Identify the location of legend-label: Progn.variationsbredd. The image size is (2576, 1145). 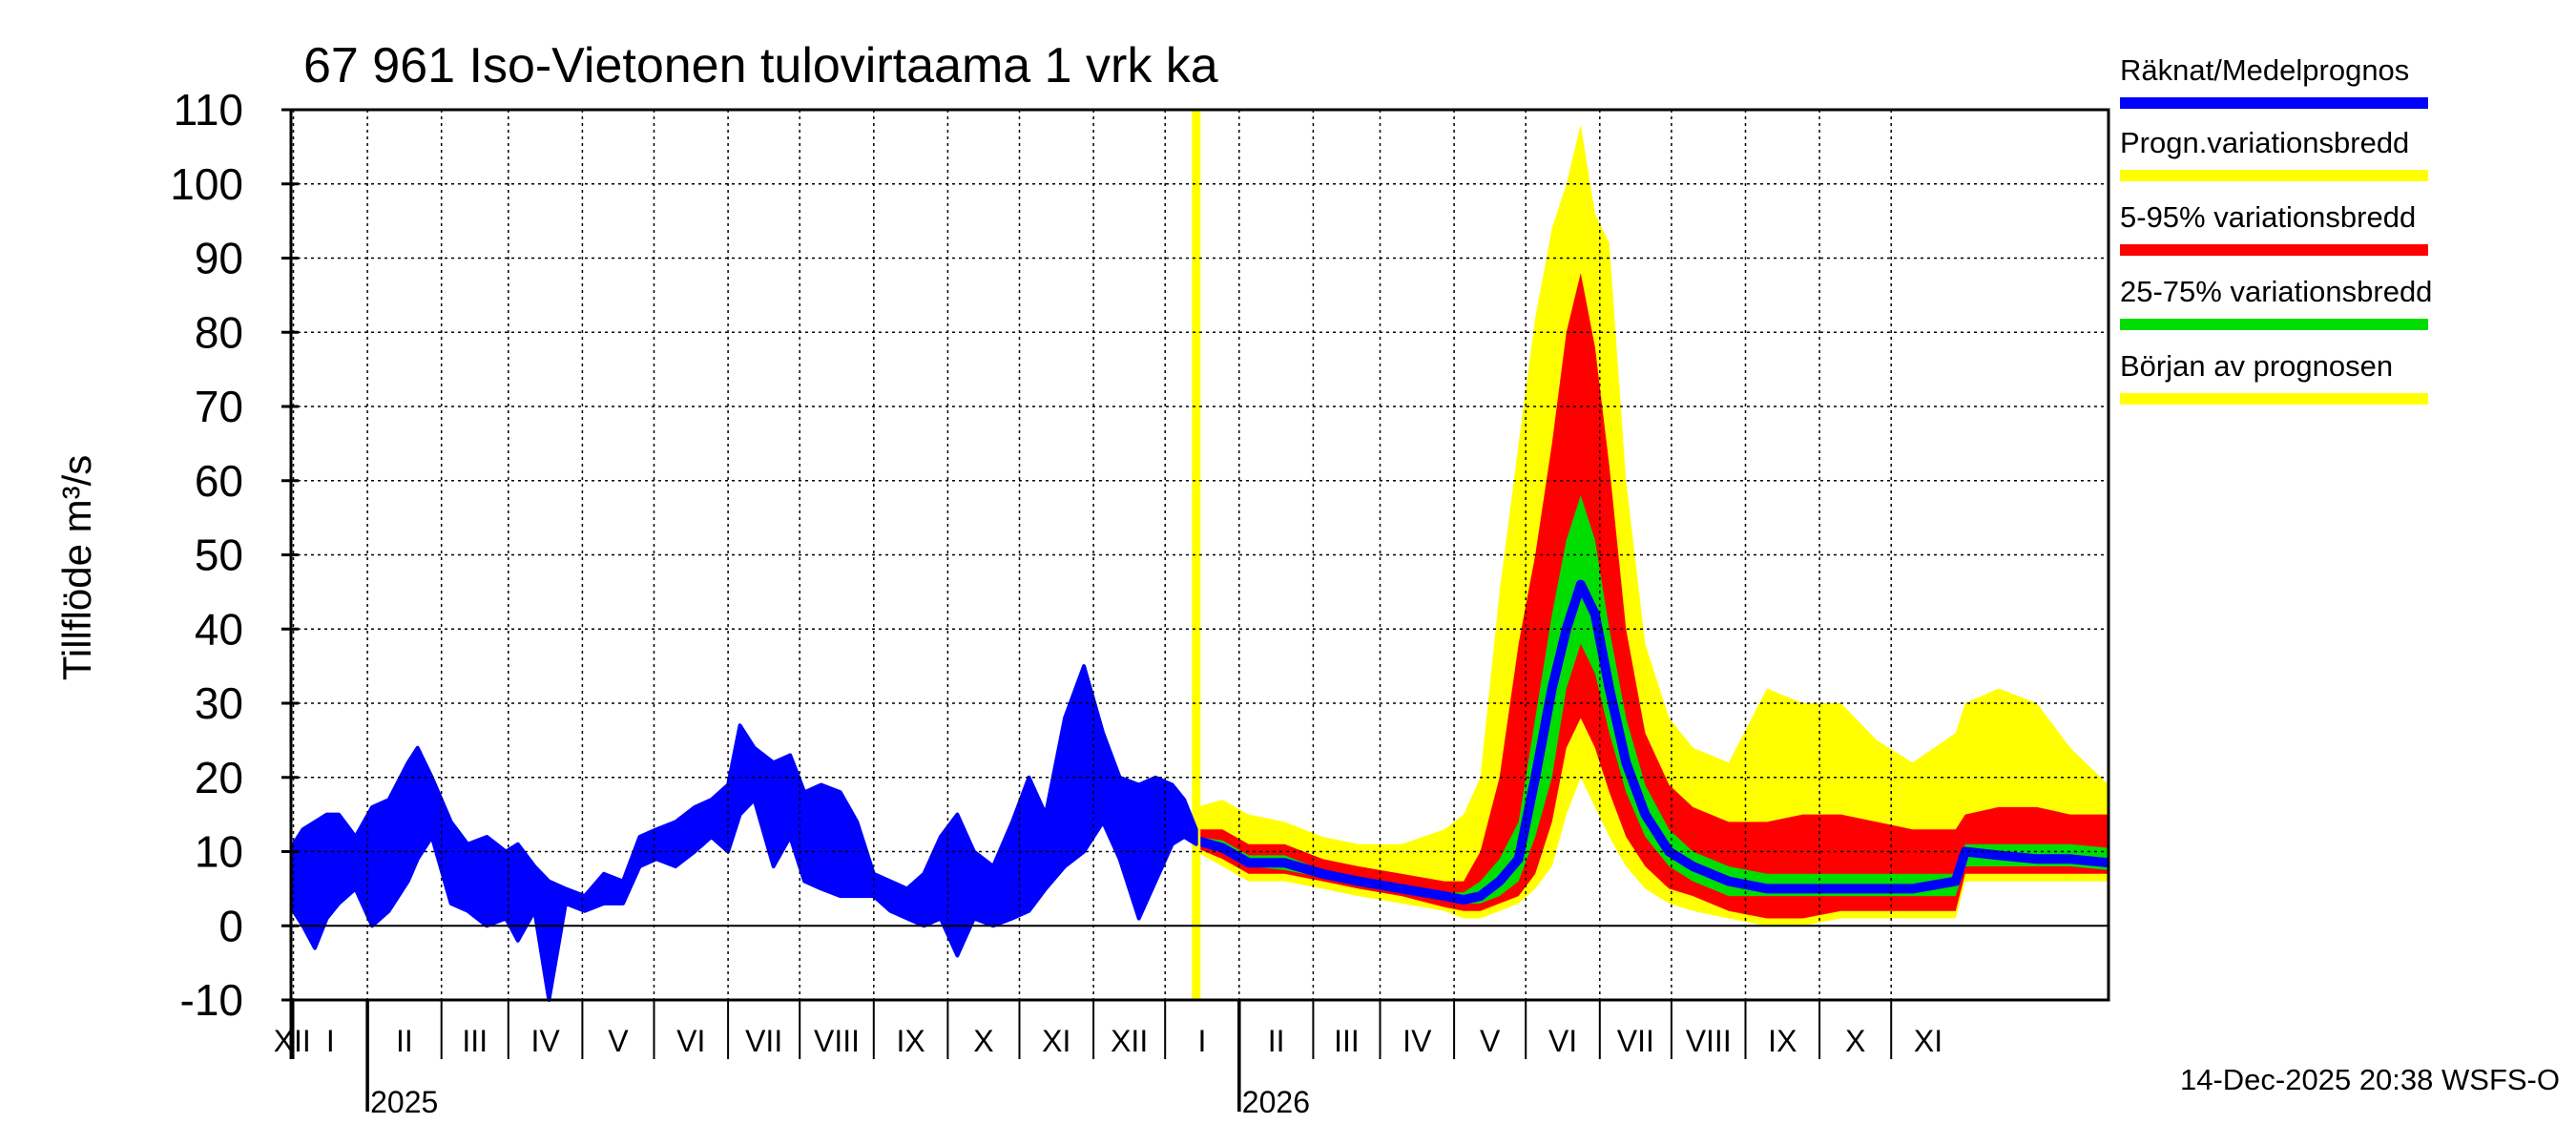
(2264, 142).